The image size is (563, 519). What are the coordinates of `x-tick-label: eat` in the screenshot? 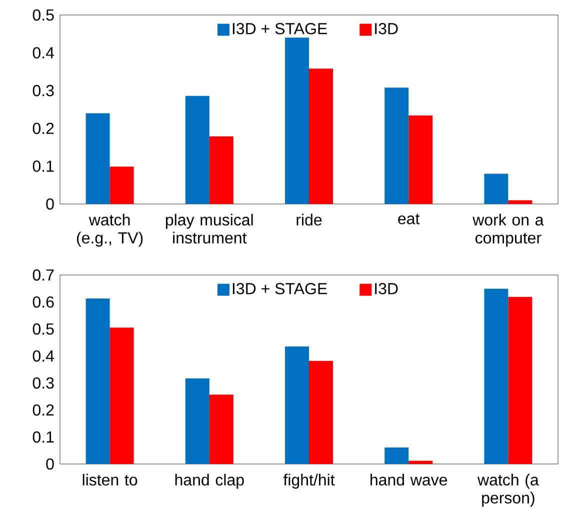 It's located at (409, 219).